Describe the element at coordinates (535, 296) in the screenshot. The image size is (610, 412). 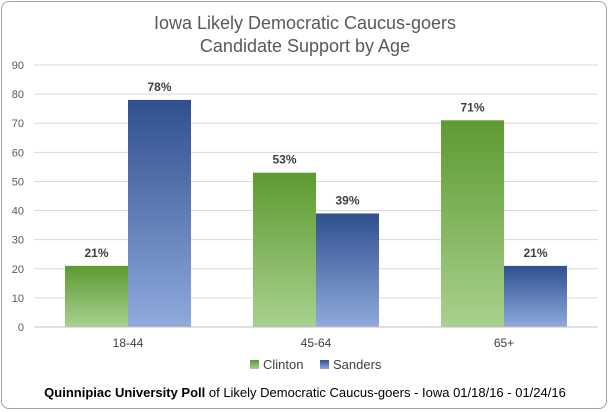
I see `bar-sanders-65+` at that location.